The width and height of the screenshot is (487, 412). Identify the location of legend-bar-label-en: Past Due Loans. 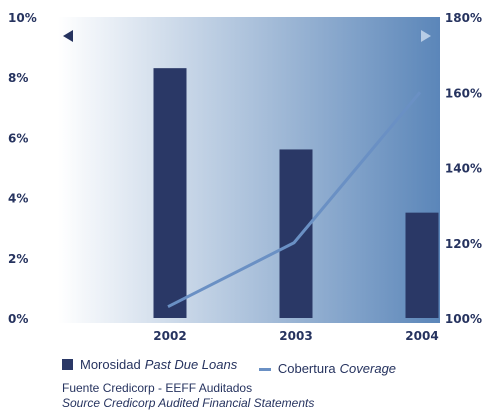
(191, 364).